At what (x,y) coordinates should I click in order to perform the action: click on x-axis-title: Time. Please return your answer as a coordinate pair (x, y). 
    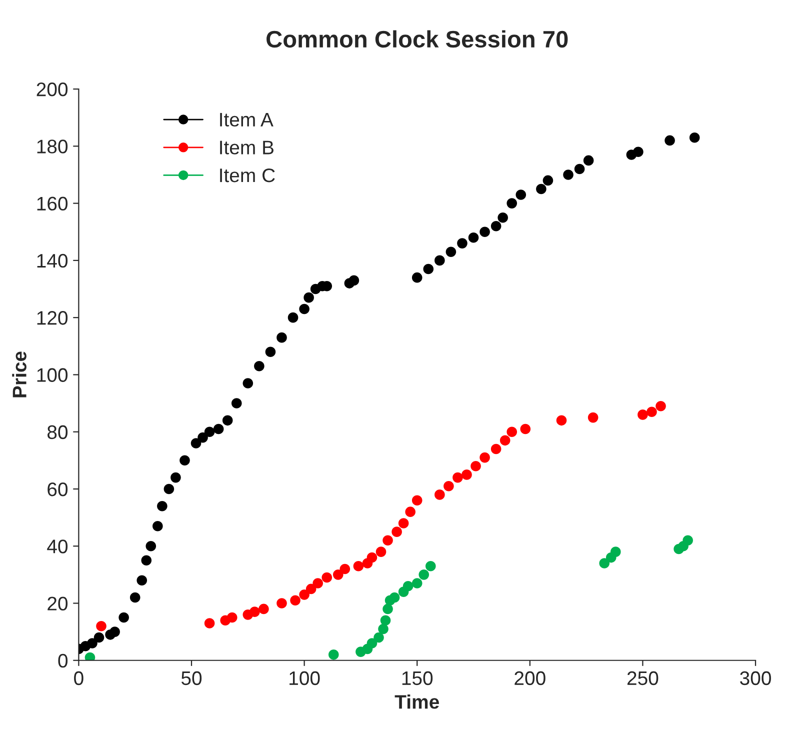
    Looking at the image, I should click on (416, 701).